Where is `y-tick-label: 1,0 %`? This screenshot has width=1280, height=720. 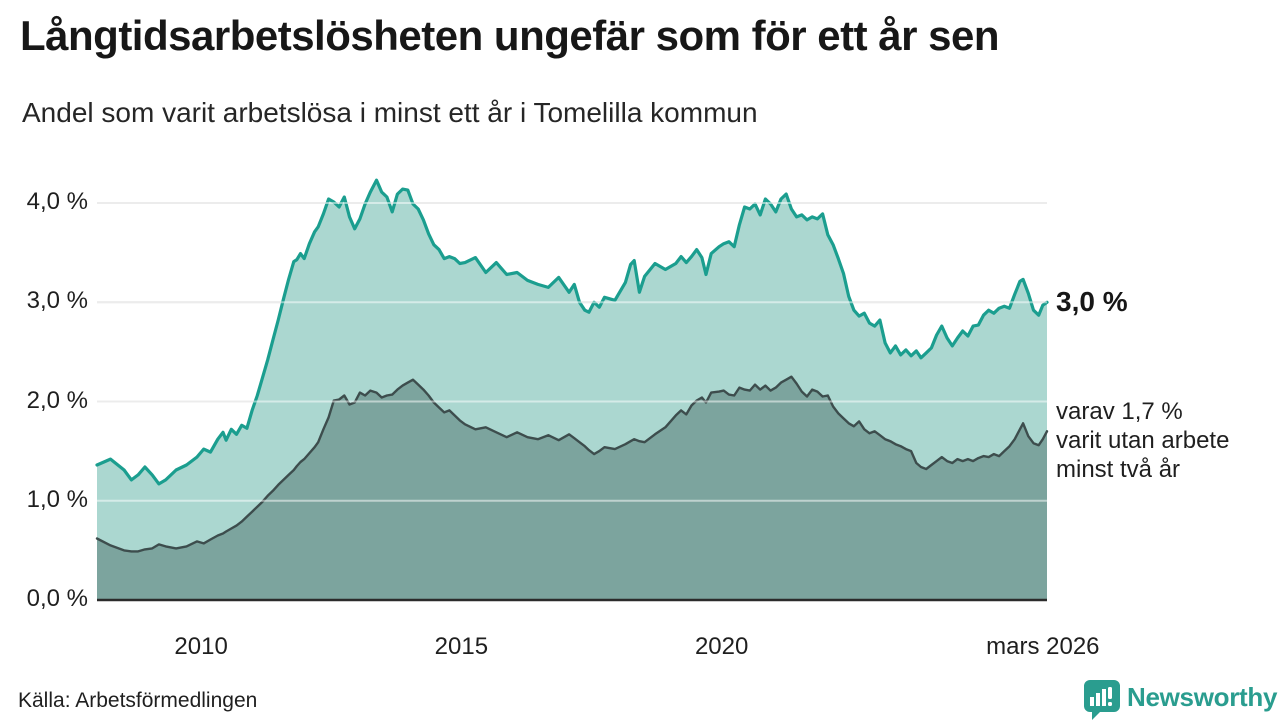
y-tick-label: 1,0 % is located at coordinates (57, 499).